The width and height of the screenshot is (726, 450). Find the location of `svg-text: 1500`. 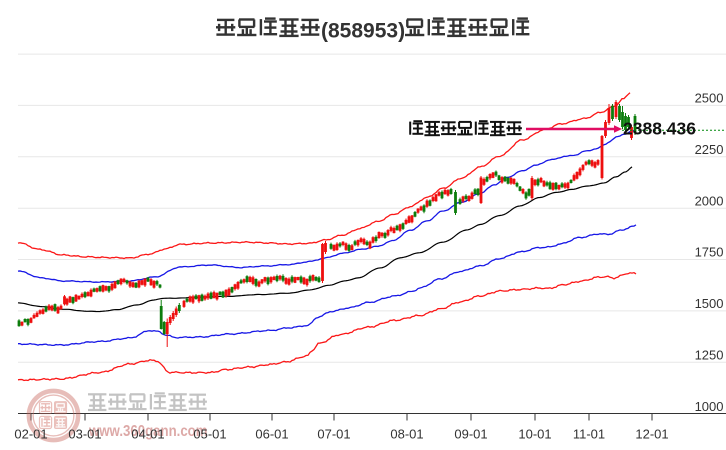

svg-text: 1500 is located at coordinates (709, 303).